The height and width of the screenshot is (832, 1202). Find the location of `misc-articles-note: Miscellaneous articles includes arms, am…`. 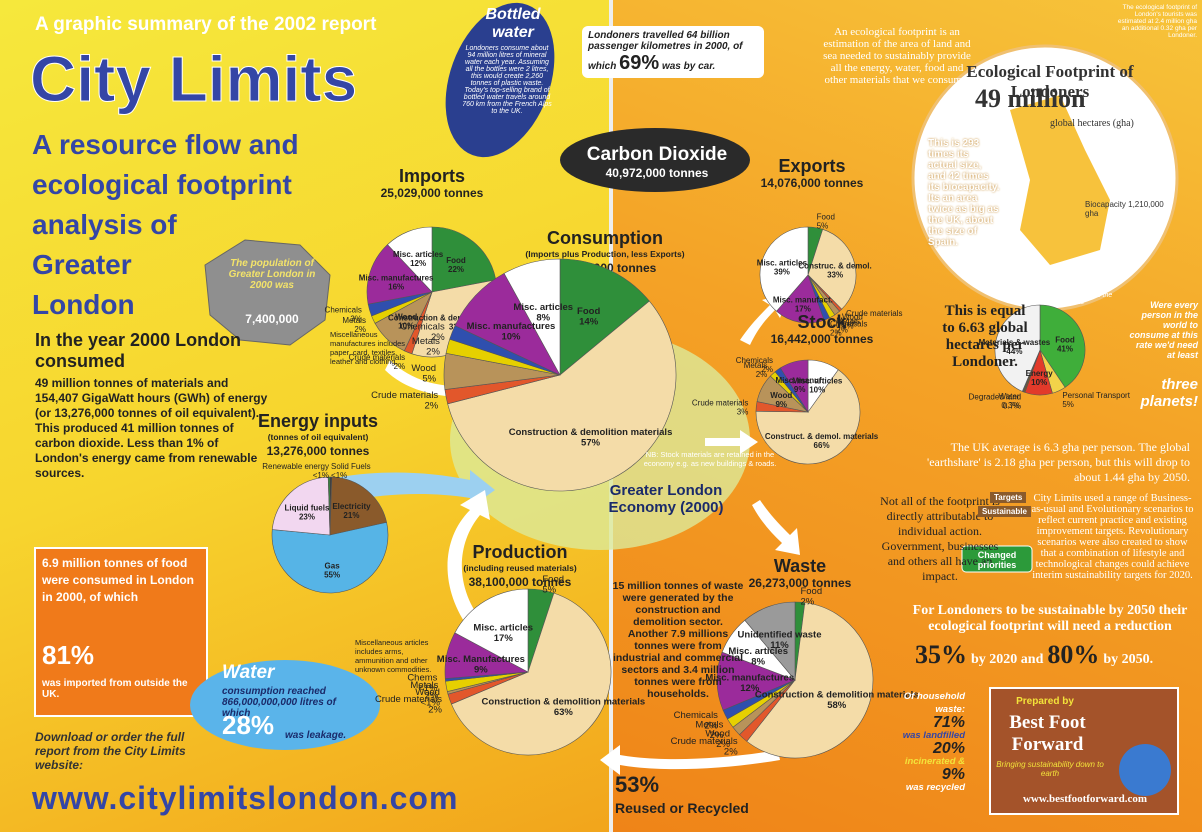

misc-articles-note: Miscellaneous articles includes arms, am… is located at coordinates (393, 656).